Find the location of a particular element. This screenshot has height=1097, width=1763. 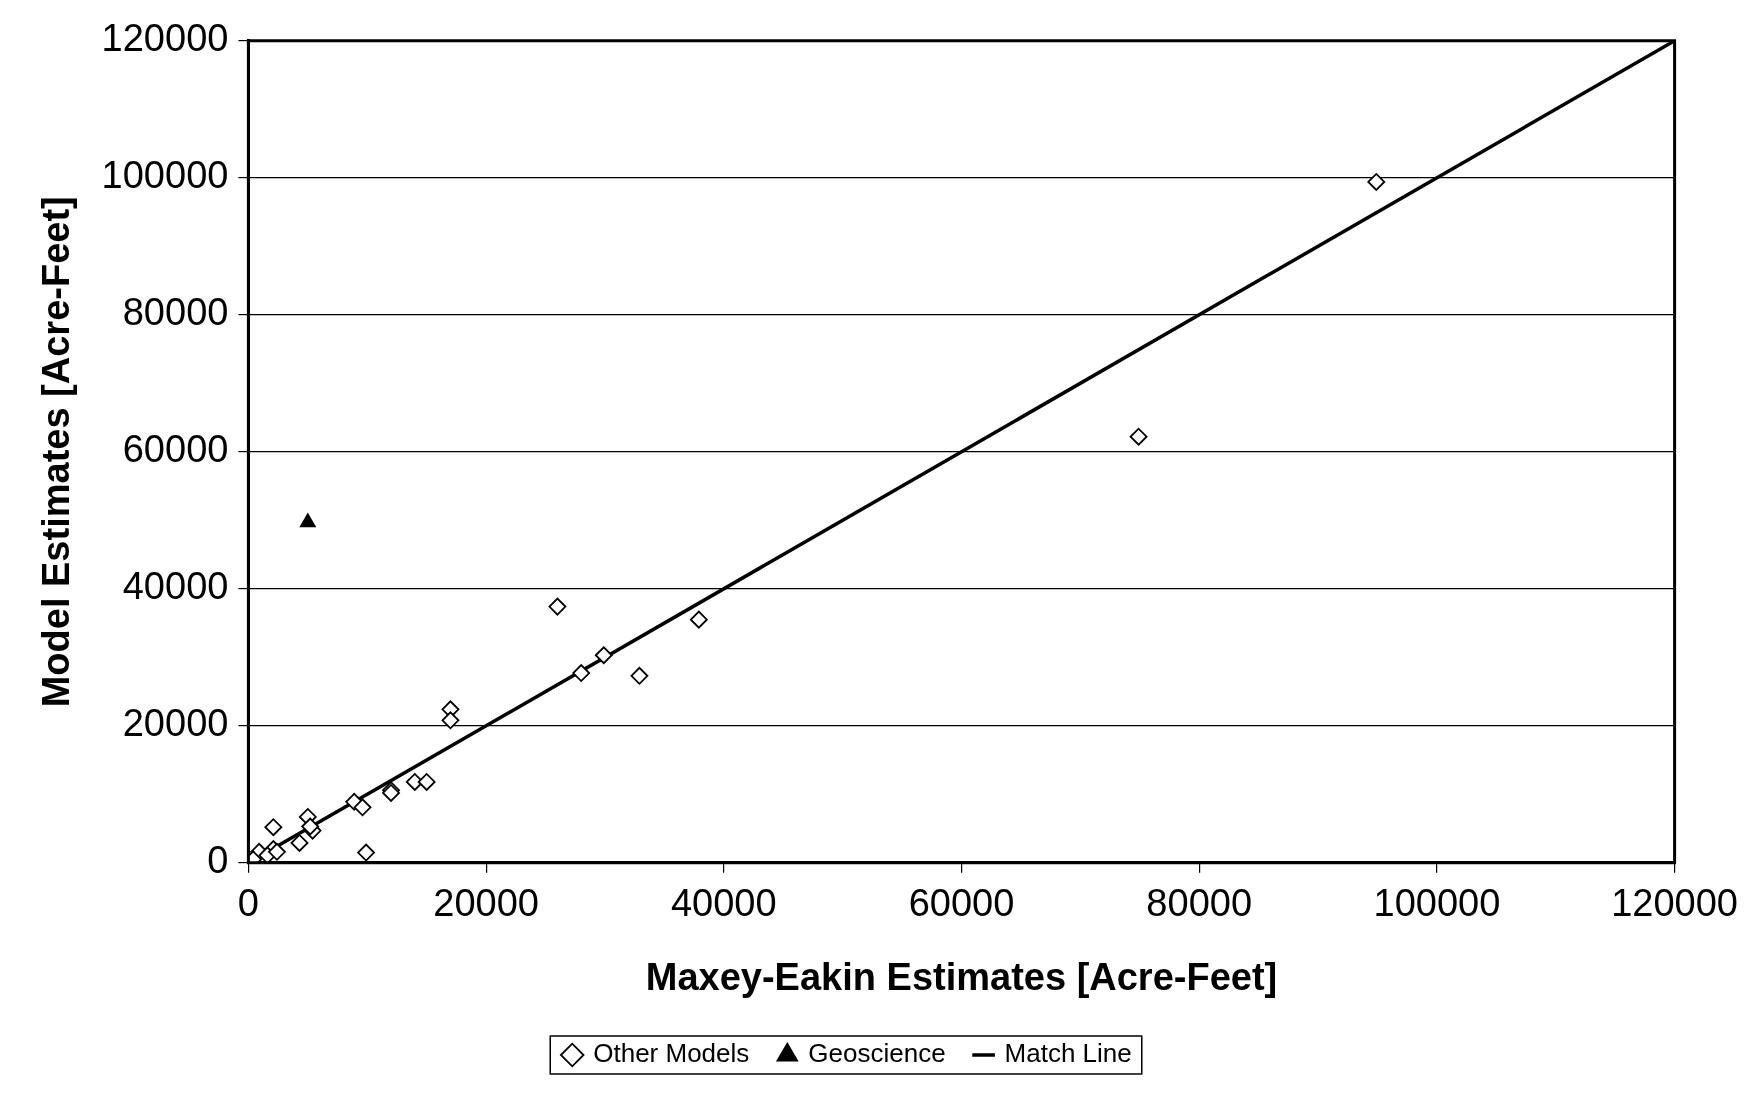

x-tick-label: 60000 is located at coordinates (961, 903).